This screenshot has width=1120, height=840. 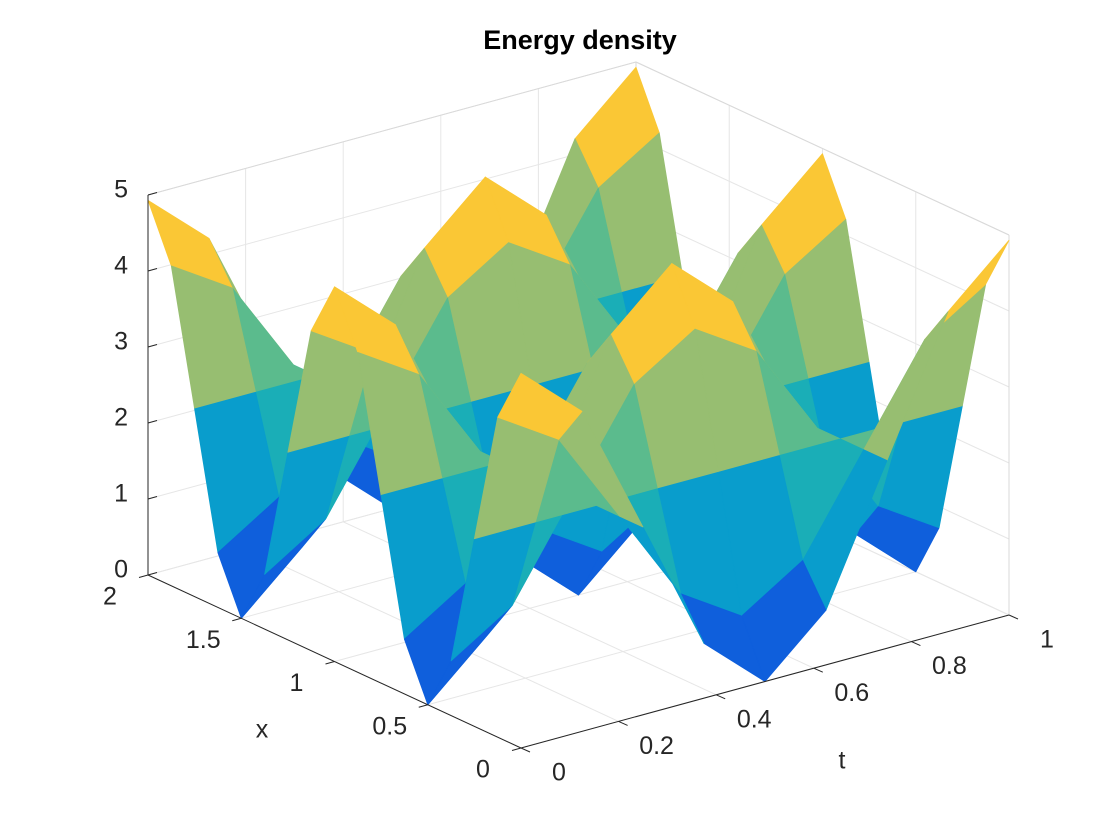 I want to click on x-tick-label: 0, so click(x=483, y=770).